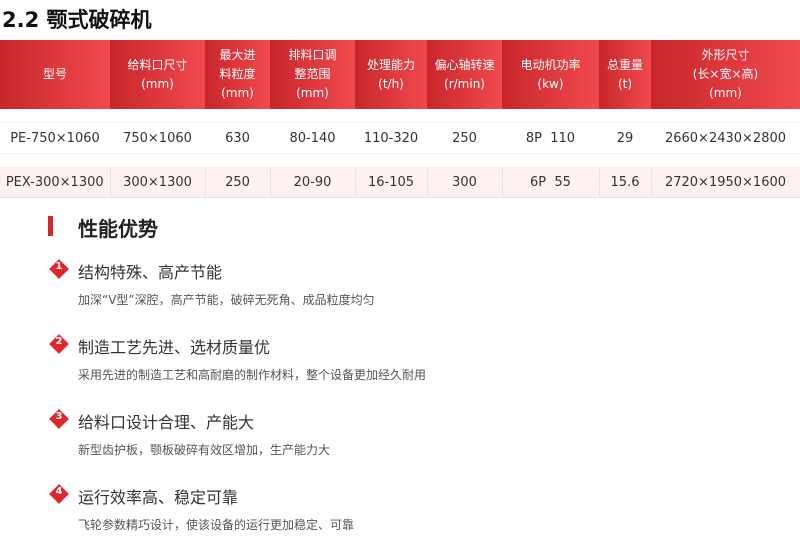  I want to click on feature-description: 采用先进的制造工艺和高耐磨的制作材料，整个设备更加经久耐用, so click(252, 375).